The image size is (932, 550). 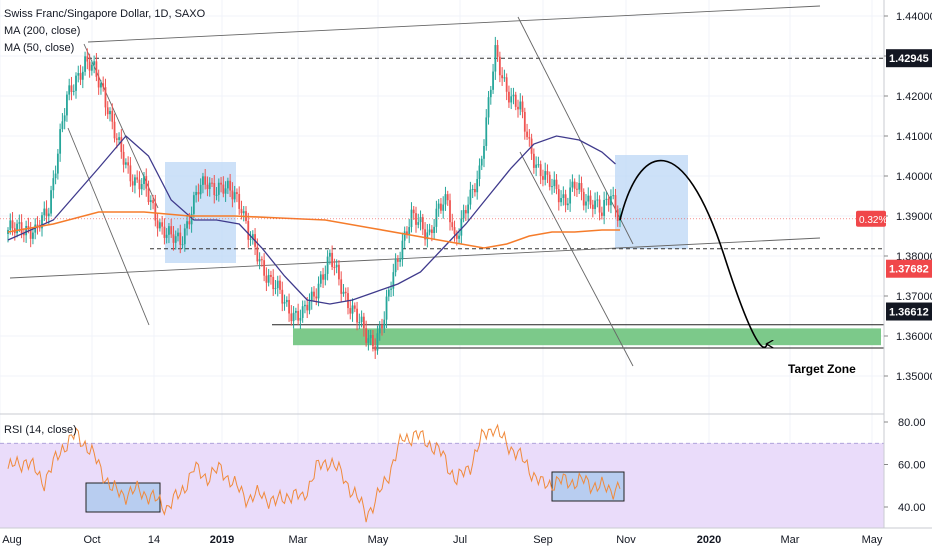 What do you see at coordinates (871, 218) in the screenshot?
I see `percent-tag-bg` at bounding box center [871, 218].